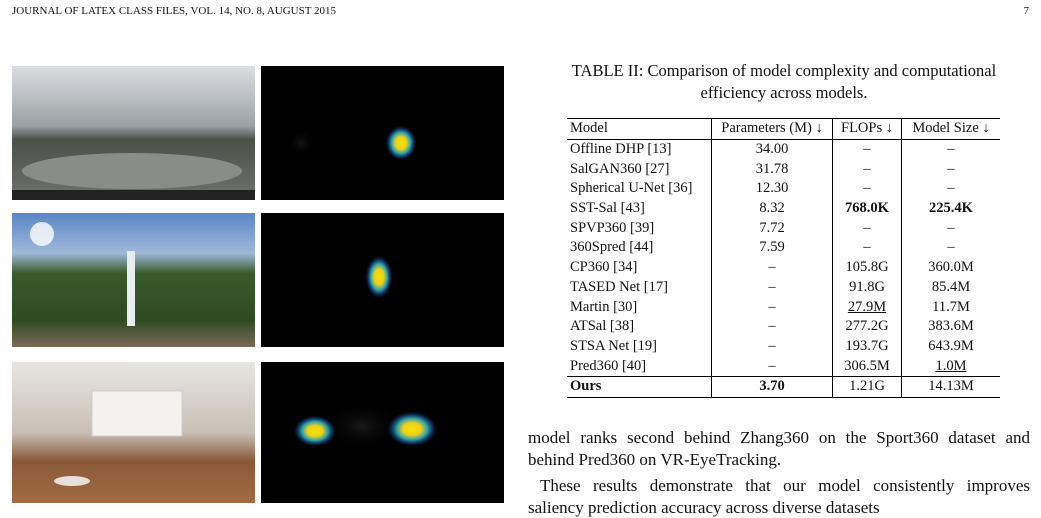  What do you see at coordinates (867, 208) in the screenshot?
I see `table-cell: 768.0K` at bounding box center [867, 208].